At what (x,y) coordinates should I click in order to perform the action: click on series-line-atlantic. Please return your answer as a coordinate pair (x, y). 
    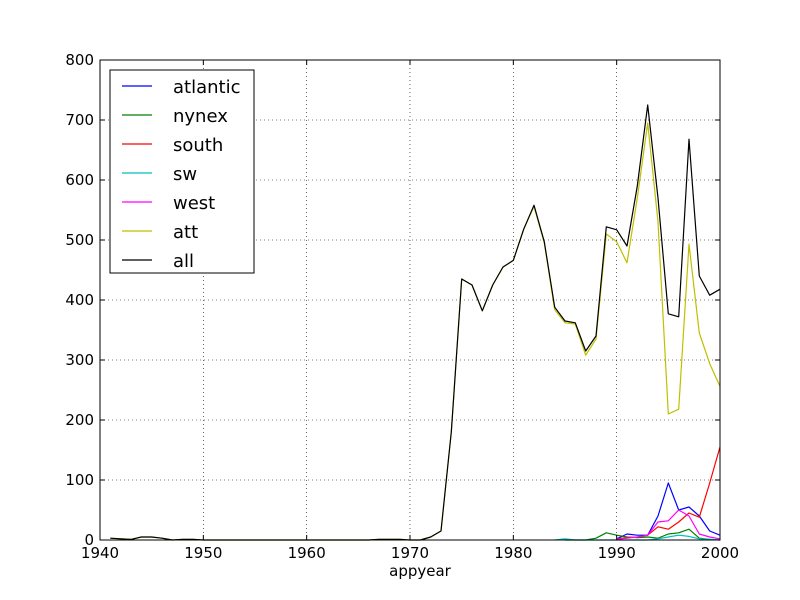
    Looking at the image, I should click on (668, 511).